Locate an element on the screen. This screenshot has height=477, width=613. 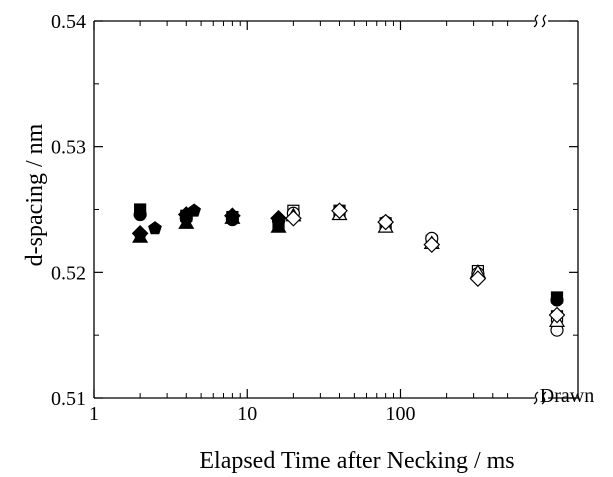
x-tick-label-drawn: Drawn is located at coordinates (567, 396).